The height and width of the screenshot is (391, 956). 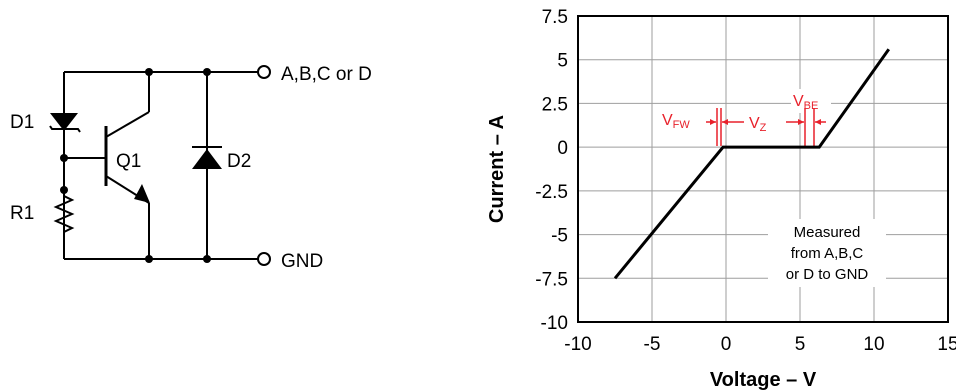 I want to click on y-tick-label: -7.5, so click(x=551, y=279).